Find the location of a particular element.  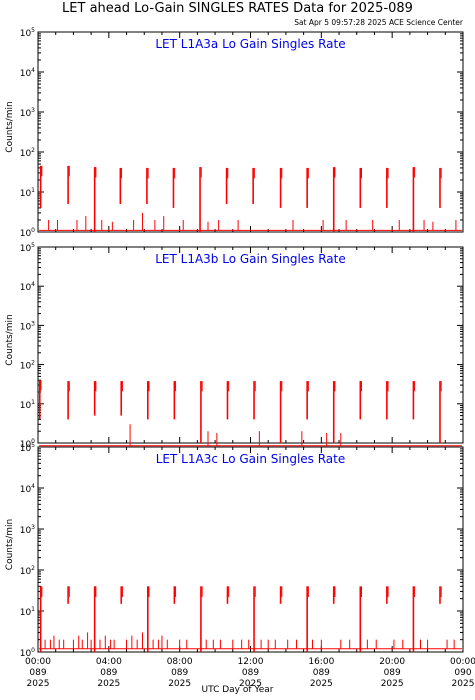

panel-title: LET L1A3b Lo Gain Singles Rate is located at coordinates (250, 259).